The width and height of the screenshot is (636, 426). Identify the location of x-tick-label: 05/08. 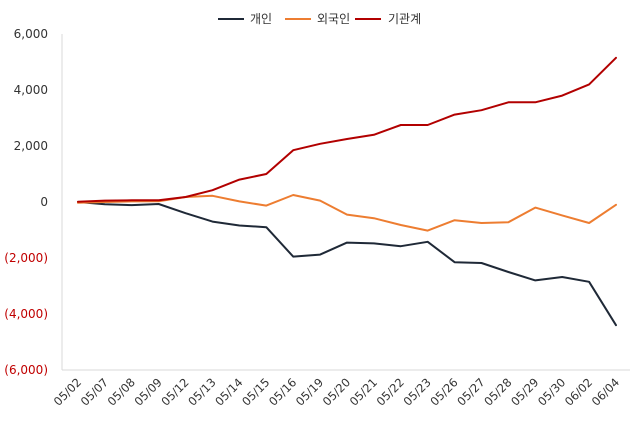
(121, 391).